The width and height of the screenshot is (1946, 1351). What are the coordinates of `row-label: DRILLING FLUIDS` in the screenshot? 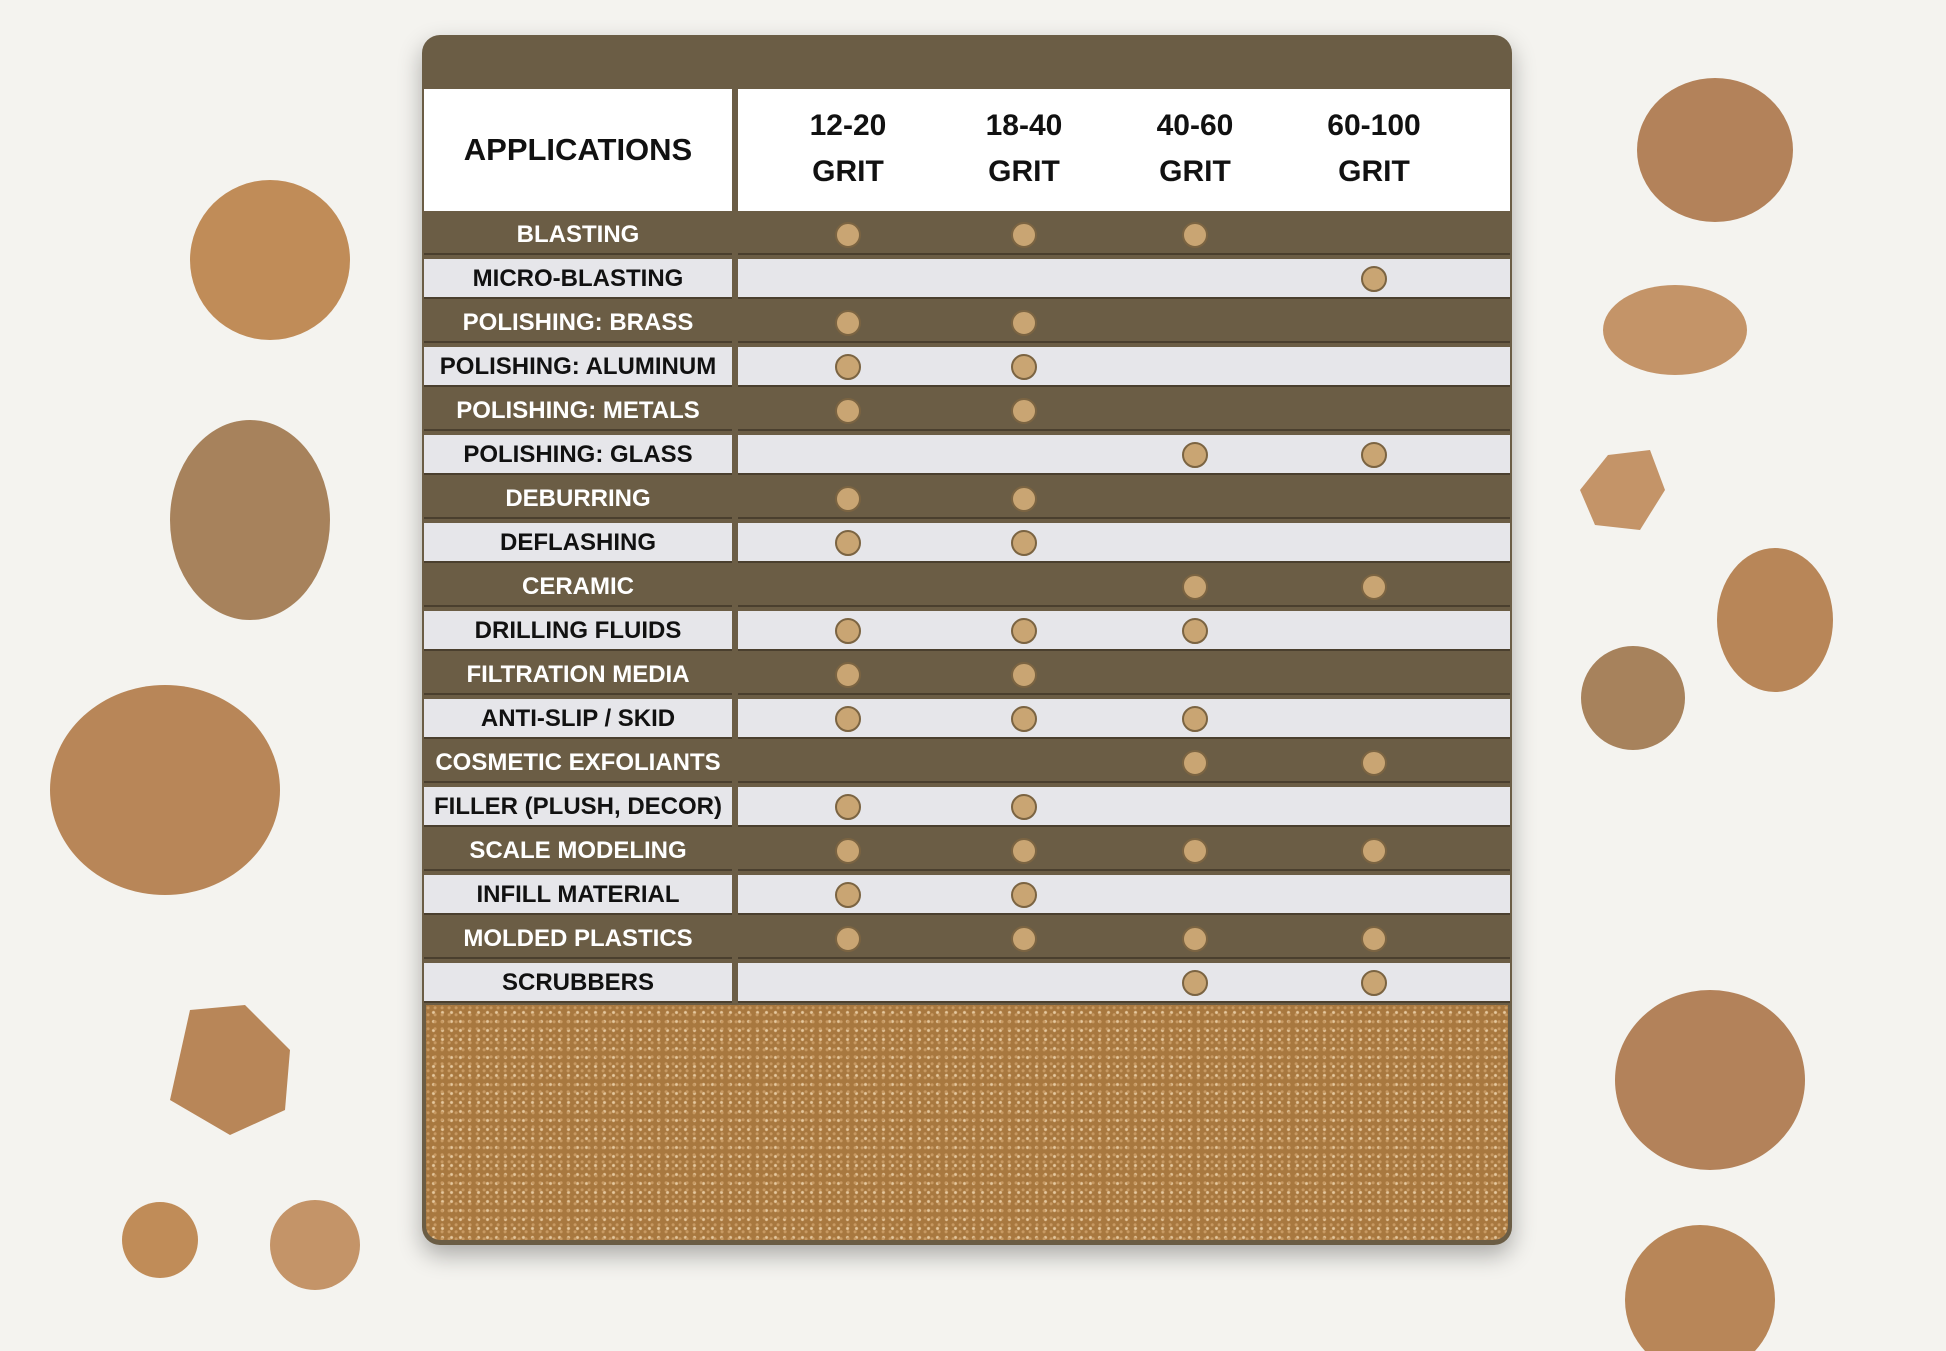 It's located at (578, 630).